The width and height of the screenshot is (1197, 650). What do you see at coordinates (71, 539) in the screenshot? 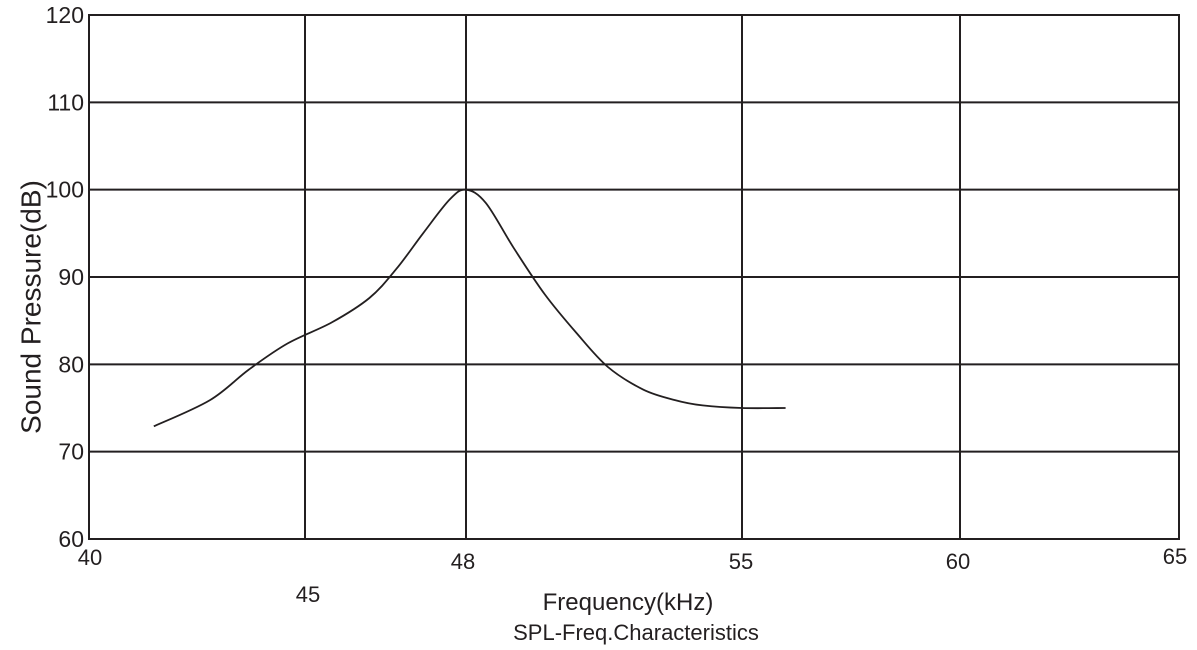
I see `y-tick-label: 60` at bounding box center [71, 539].